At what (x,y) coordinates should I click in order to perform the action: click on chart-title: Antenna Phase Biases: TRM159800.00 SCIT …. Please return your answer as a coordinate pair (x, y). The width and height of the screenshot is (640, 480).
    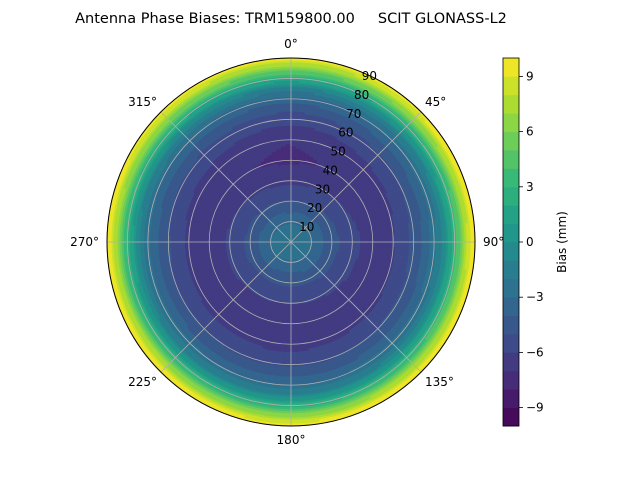
    Looking at the image, I should click on (291, 19).